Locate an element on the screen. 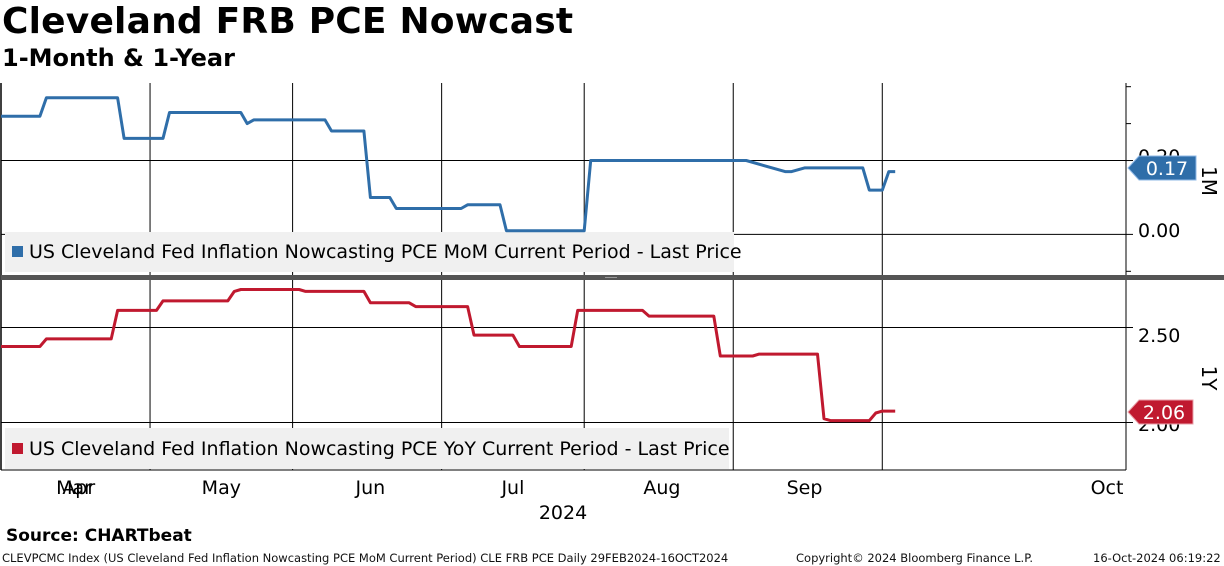 This screenshot has height=566, width=1224. yoy-legend-box is located at coordinates (367, 448).